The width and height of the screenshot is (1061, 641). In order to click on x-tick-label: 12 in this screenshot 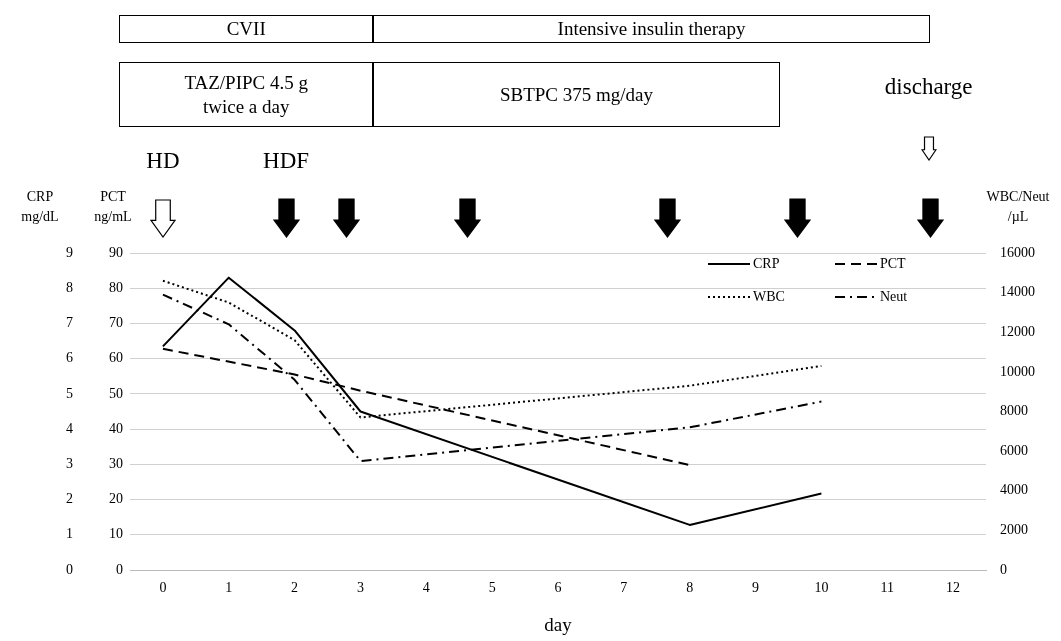, I will do `click(953, 588)`.